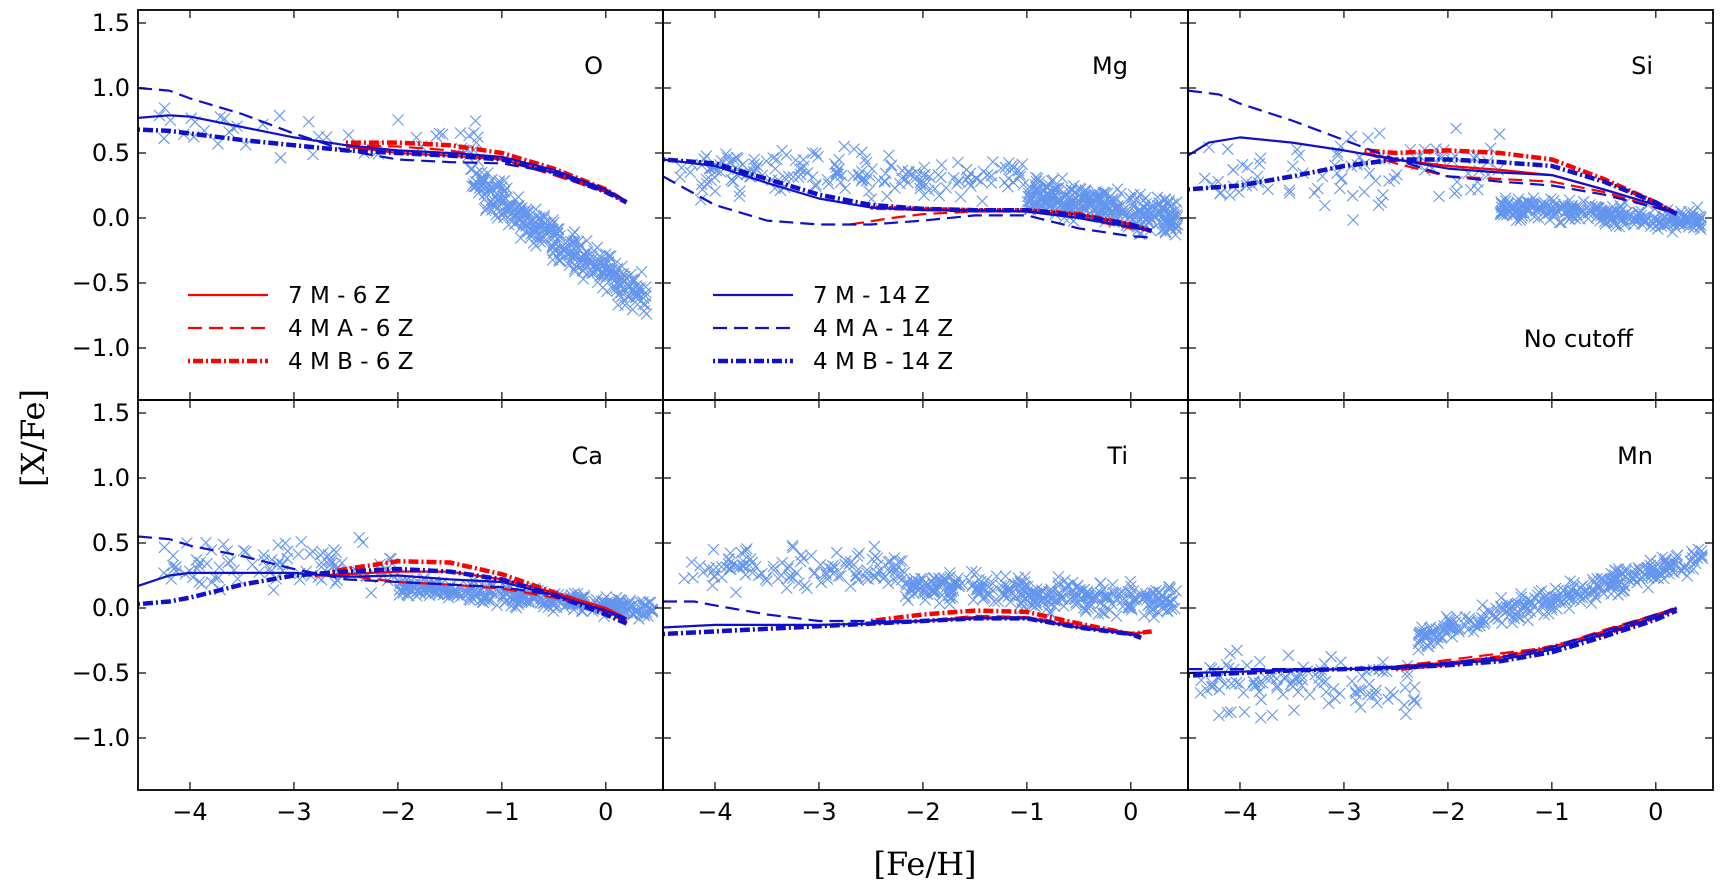 The height and width of the screenshot is (885, 1725). What do you see at coordinates (339, 296) in the screenshot?
I see `legend-label: 7 M - 6 Z` at bounding box center [339, 296].